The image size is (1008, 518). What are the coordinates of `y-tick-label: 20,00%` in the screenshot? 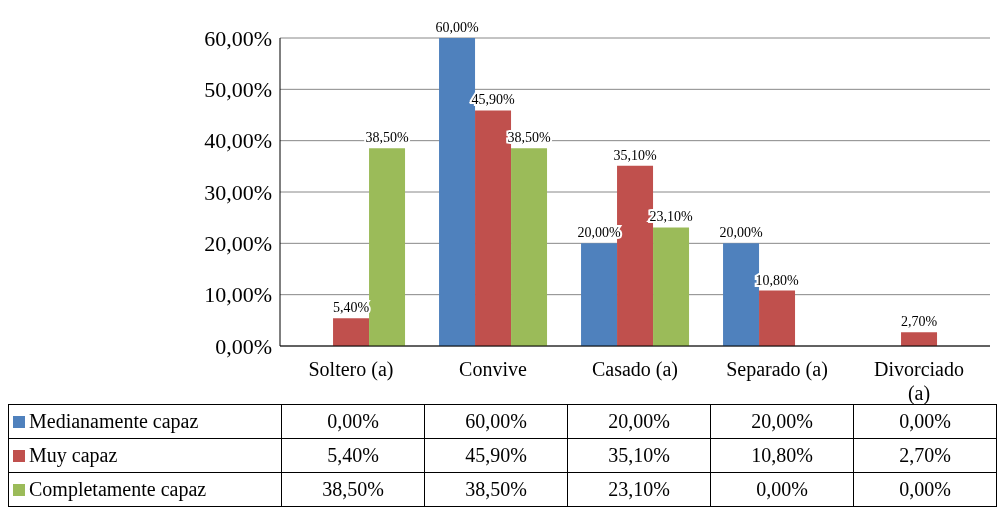 It's located at (238, 244).